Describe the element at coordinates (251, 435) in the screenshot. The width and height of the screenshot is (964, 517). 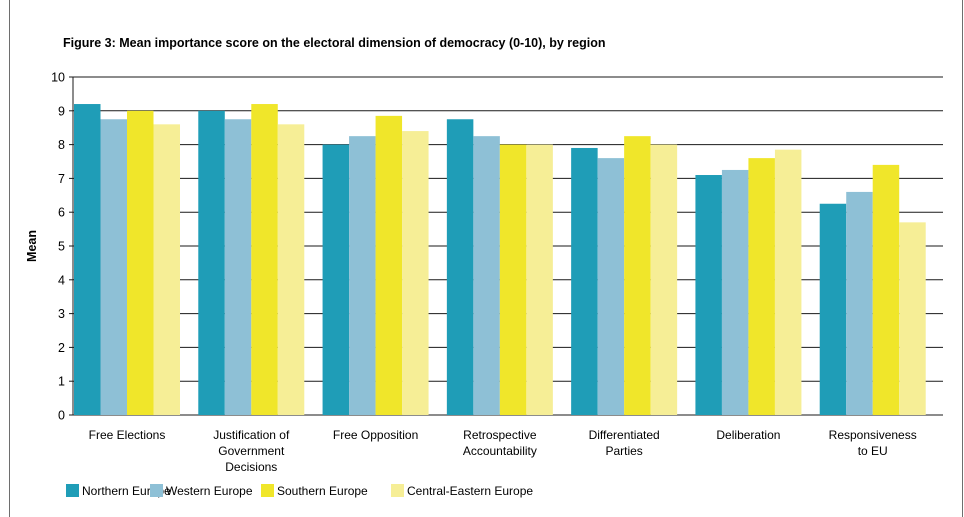
I see `x-category-label: Justification of` at that location.